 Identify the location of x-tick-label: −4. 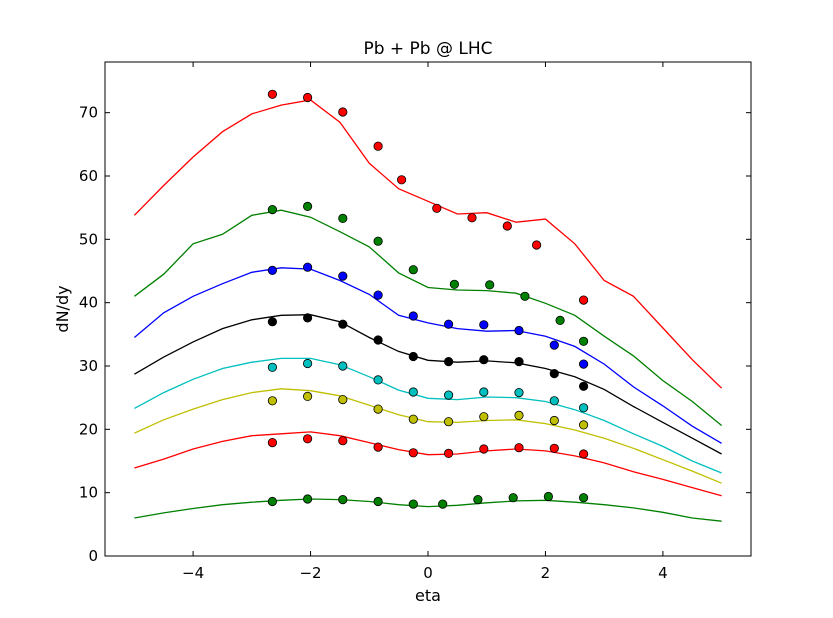
(193, 573).